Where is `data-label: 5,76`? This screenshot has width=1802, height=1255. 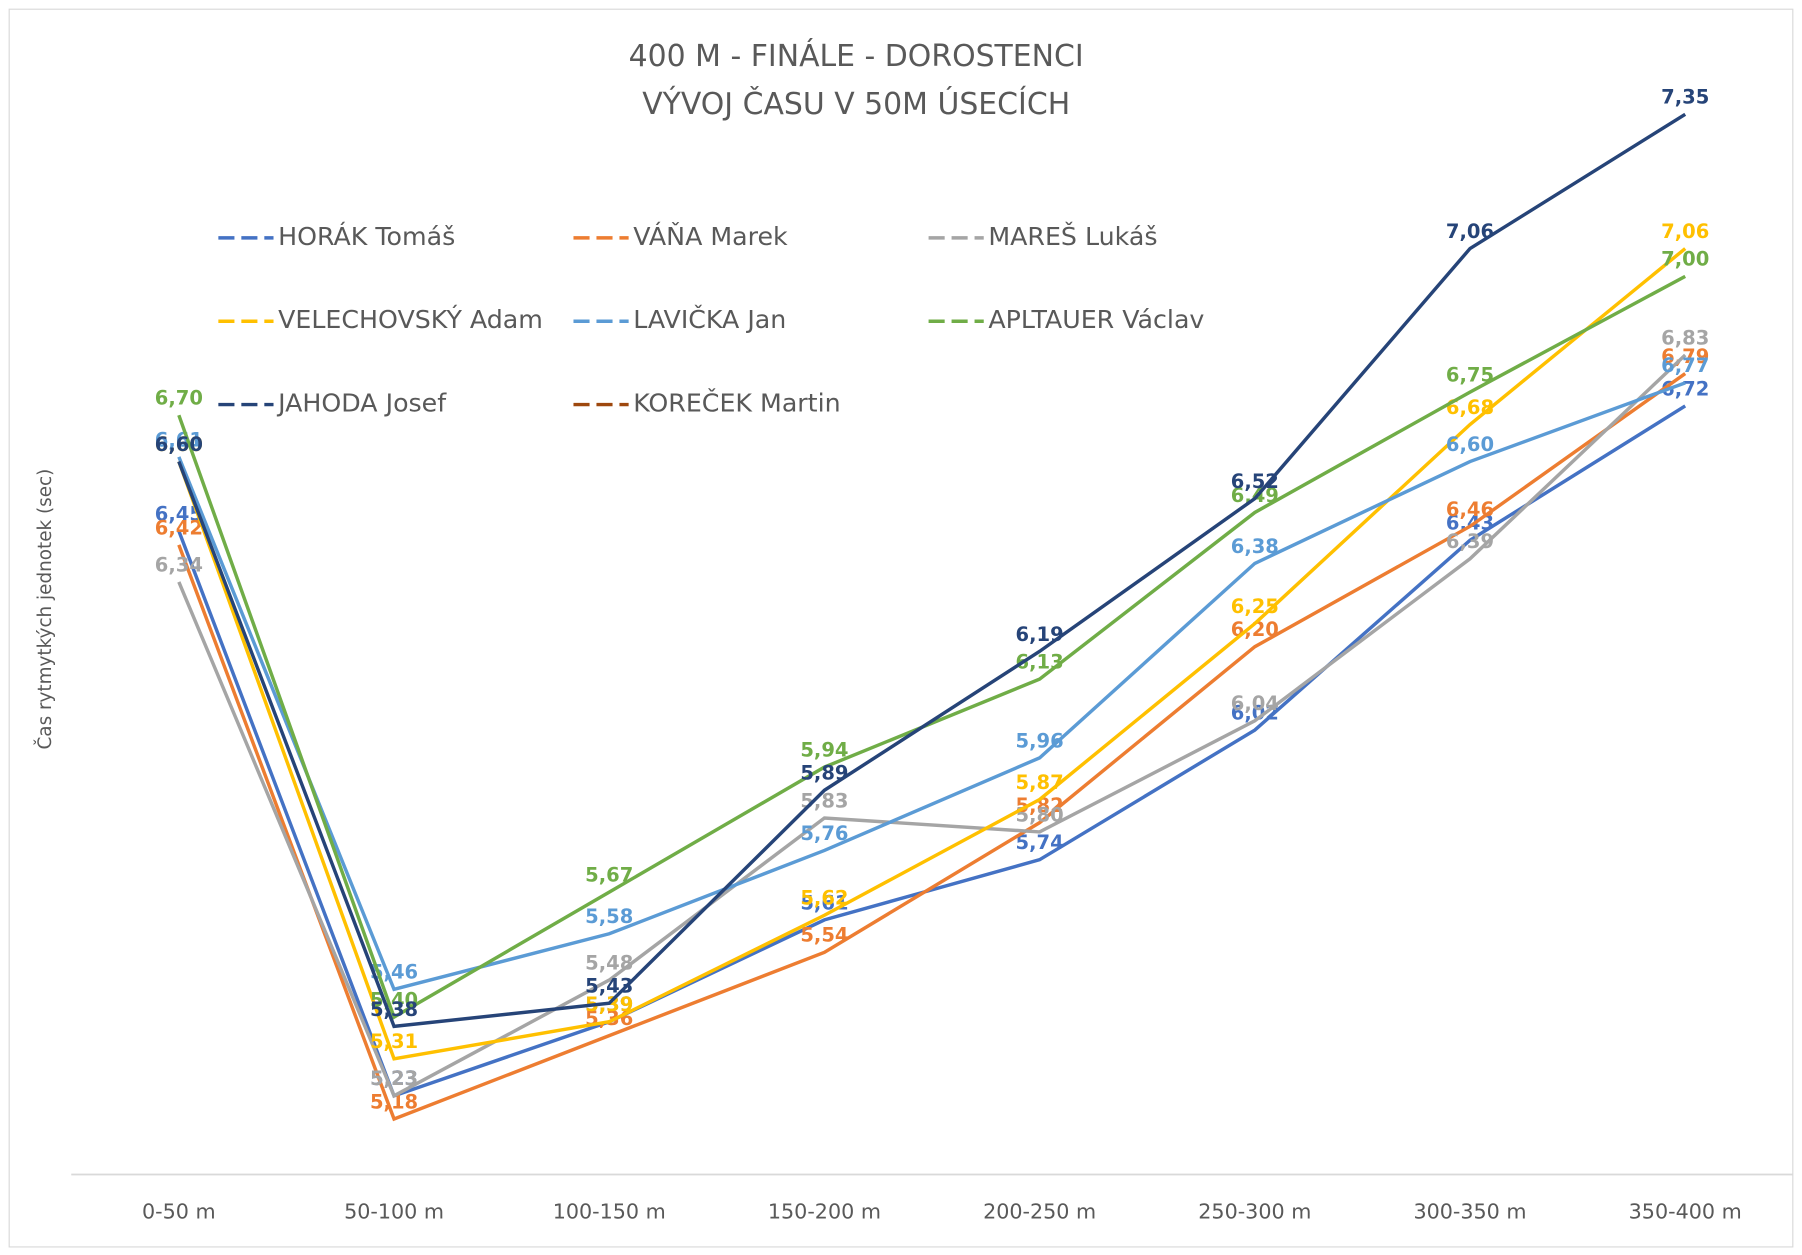 data-label: 5,76 is located at coordinates (824, 833).